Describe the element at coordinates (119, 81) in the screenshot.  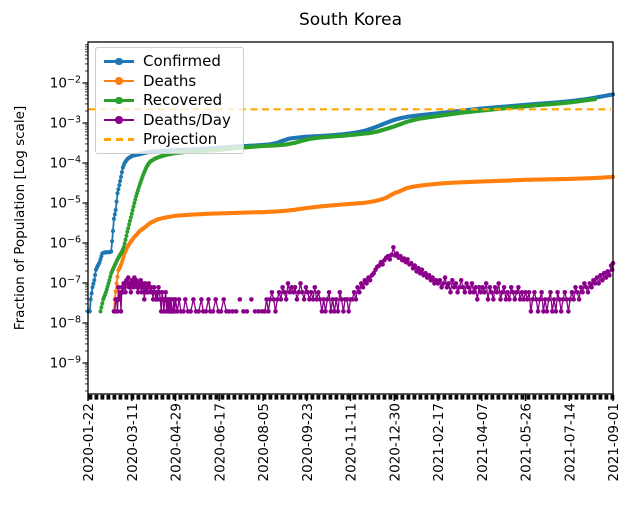
I see `deaths-line-swatch` at that location.